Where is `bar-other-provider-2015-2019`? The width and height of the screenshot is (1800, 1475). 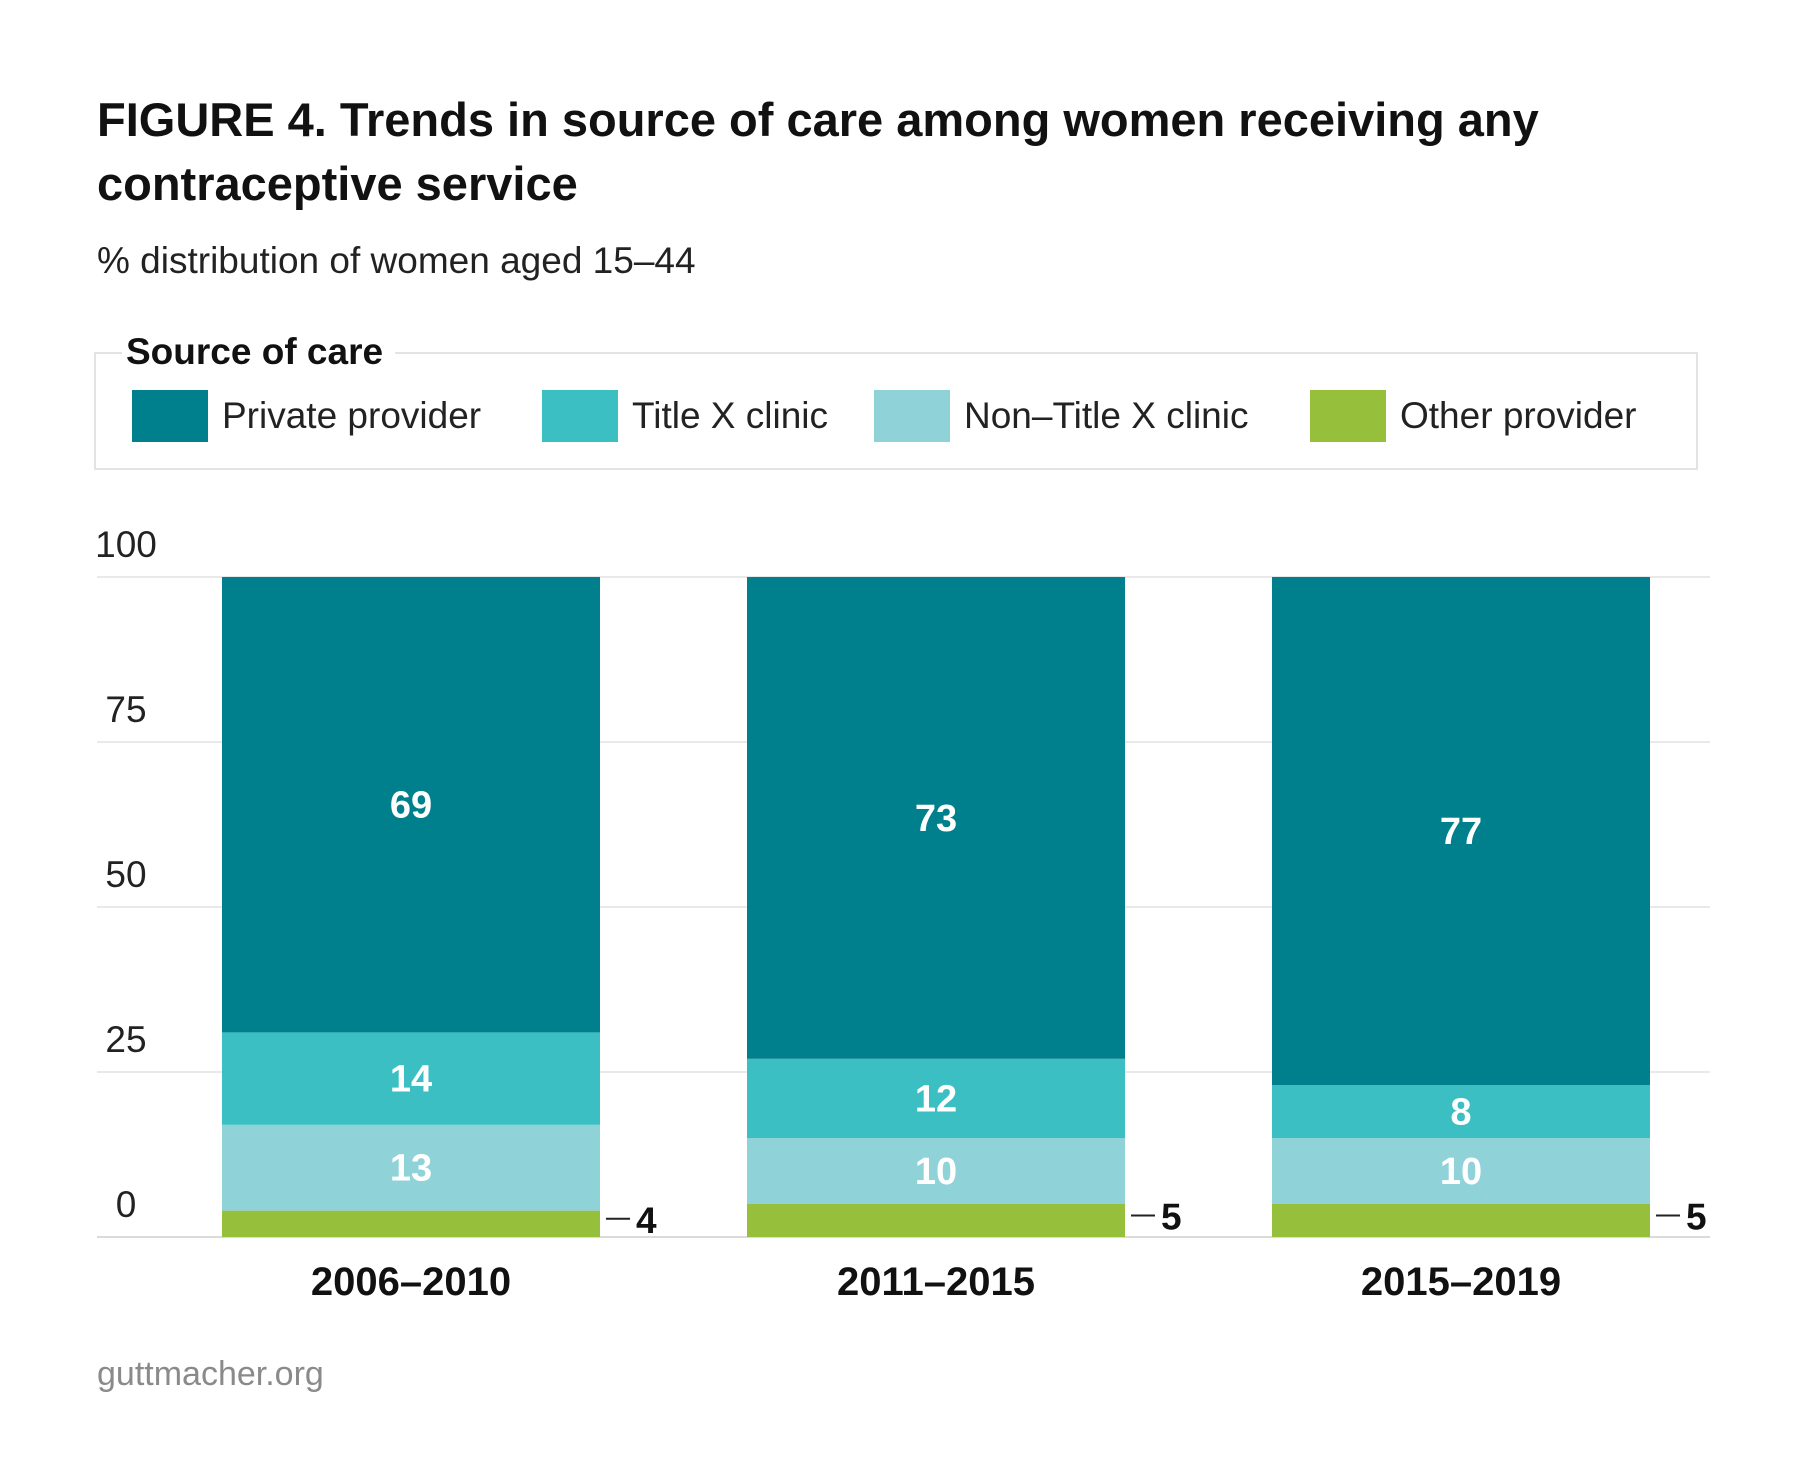
bar-other-provider-2015-2019 is located at coordinates (1461, 1220).